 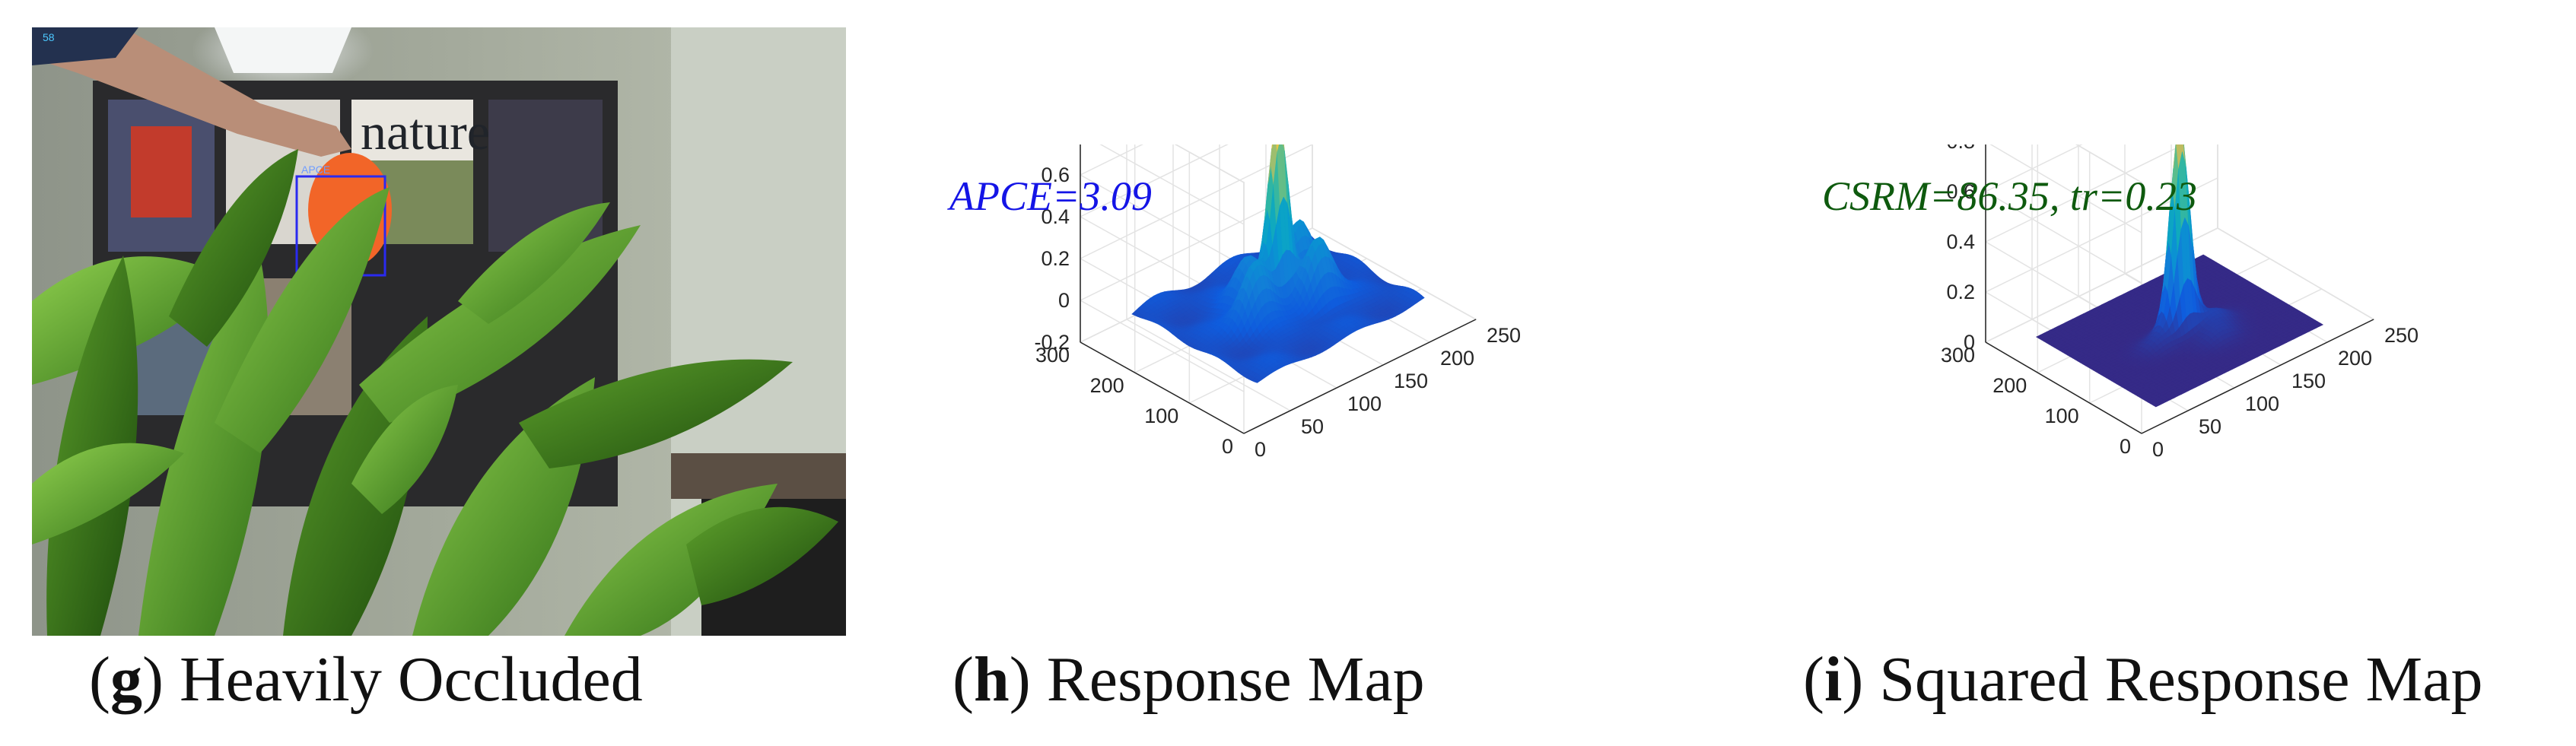 I want to click on caption-i: (i) Squared Response Map, so click(x=2143, y=680).